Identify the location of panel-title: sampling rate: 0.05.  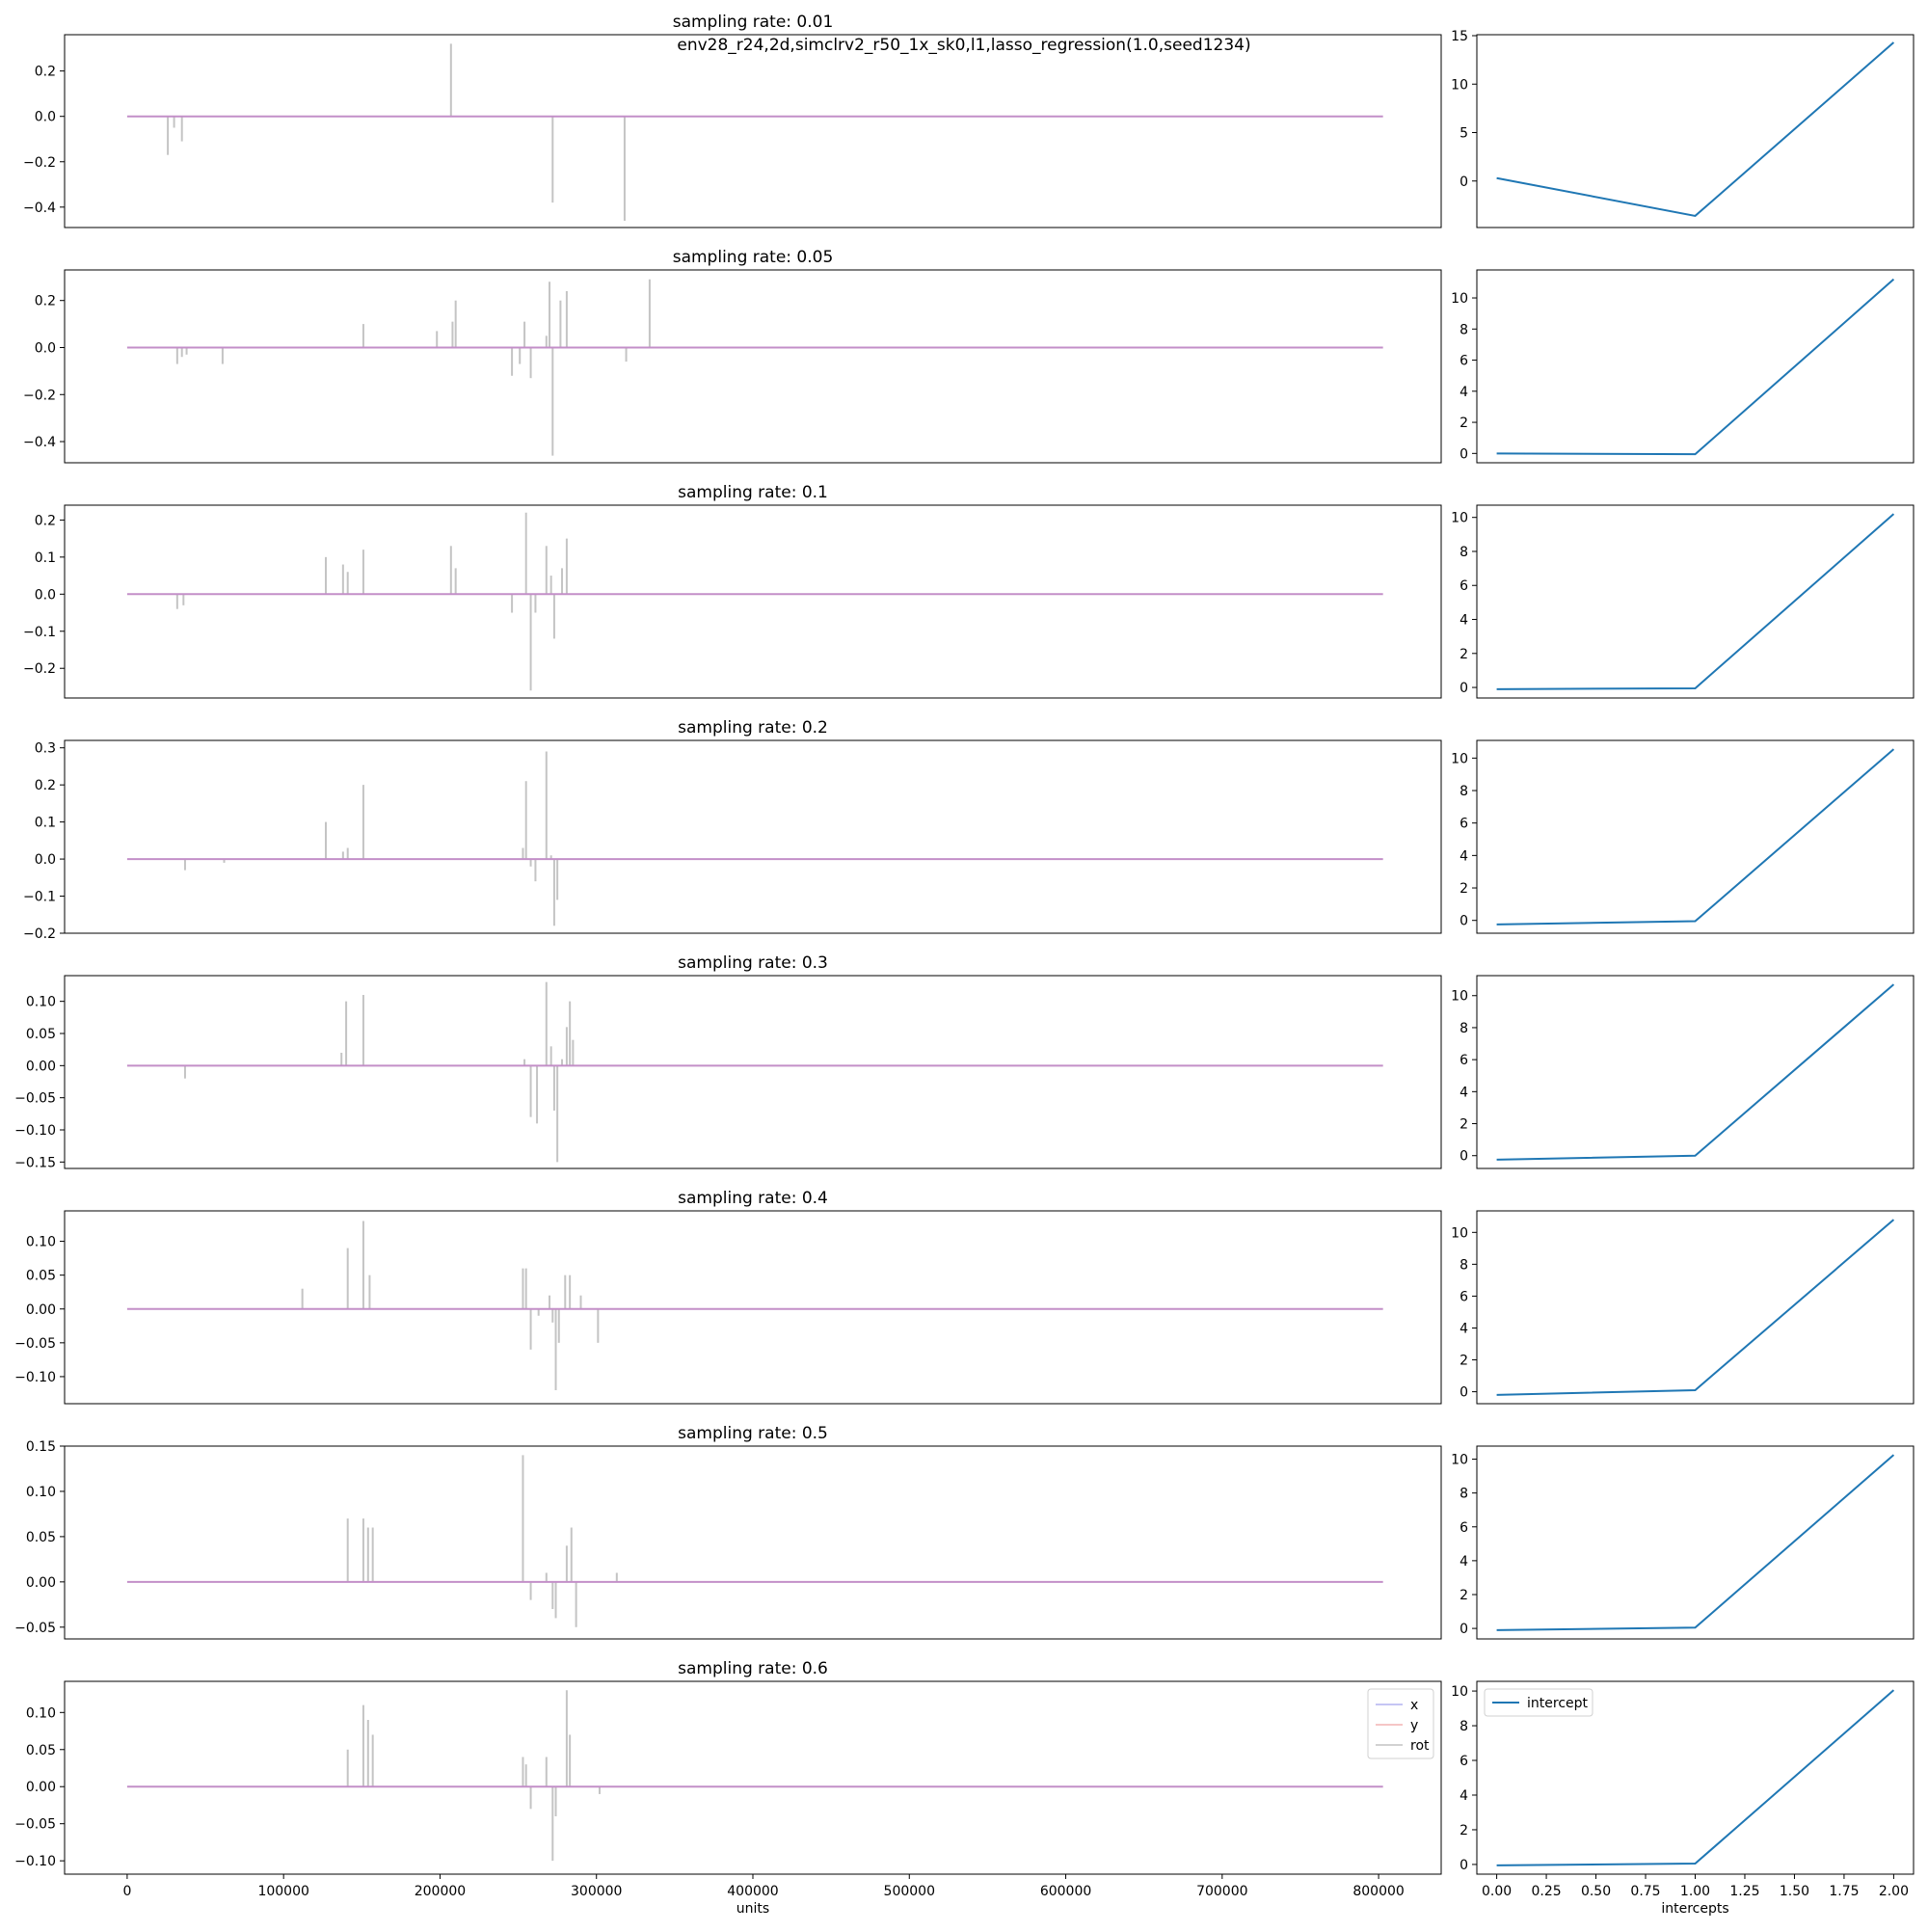
(754, 257).